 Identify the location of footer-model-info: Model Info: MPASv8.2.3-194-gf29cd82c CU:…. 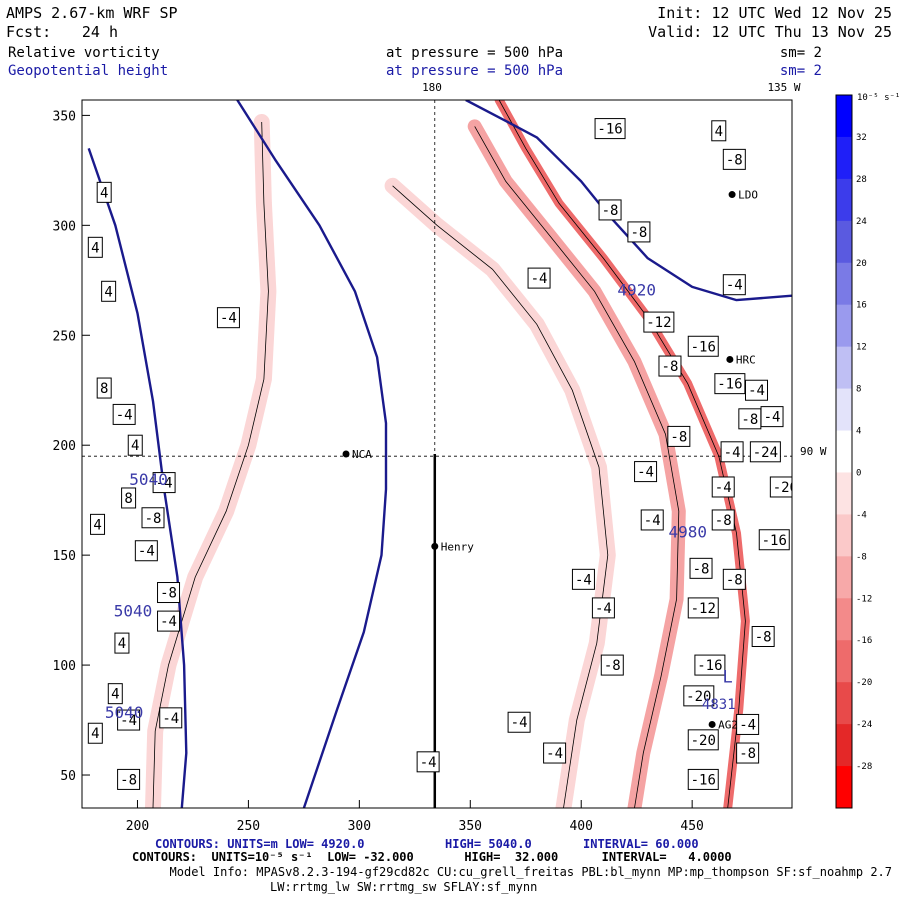
(531, 872).